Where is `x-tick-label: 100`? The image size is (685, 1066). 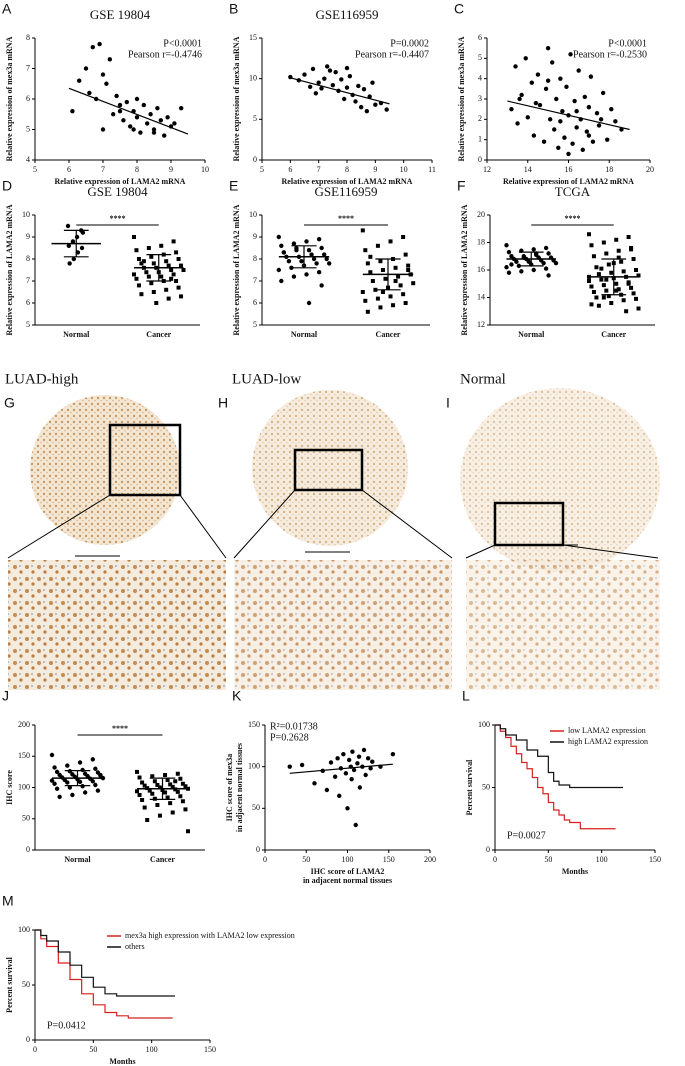 x-tick-label: 100 is located at coordinates (152, 1049).